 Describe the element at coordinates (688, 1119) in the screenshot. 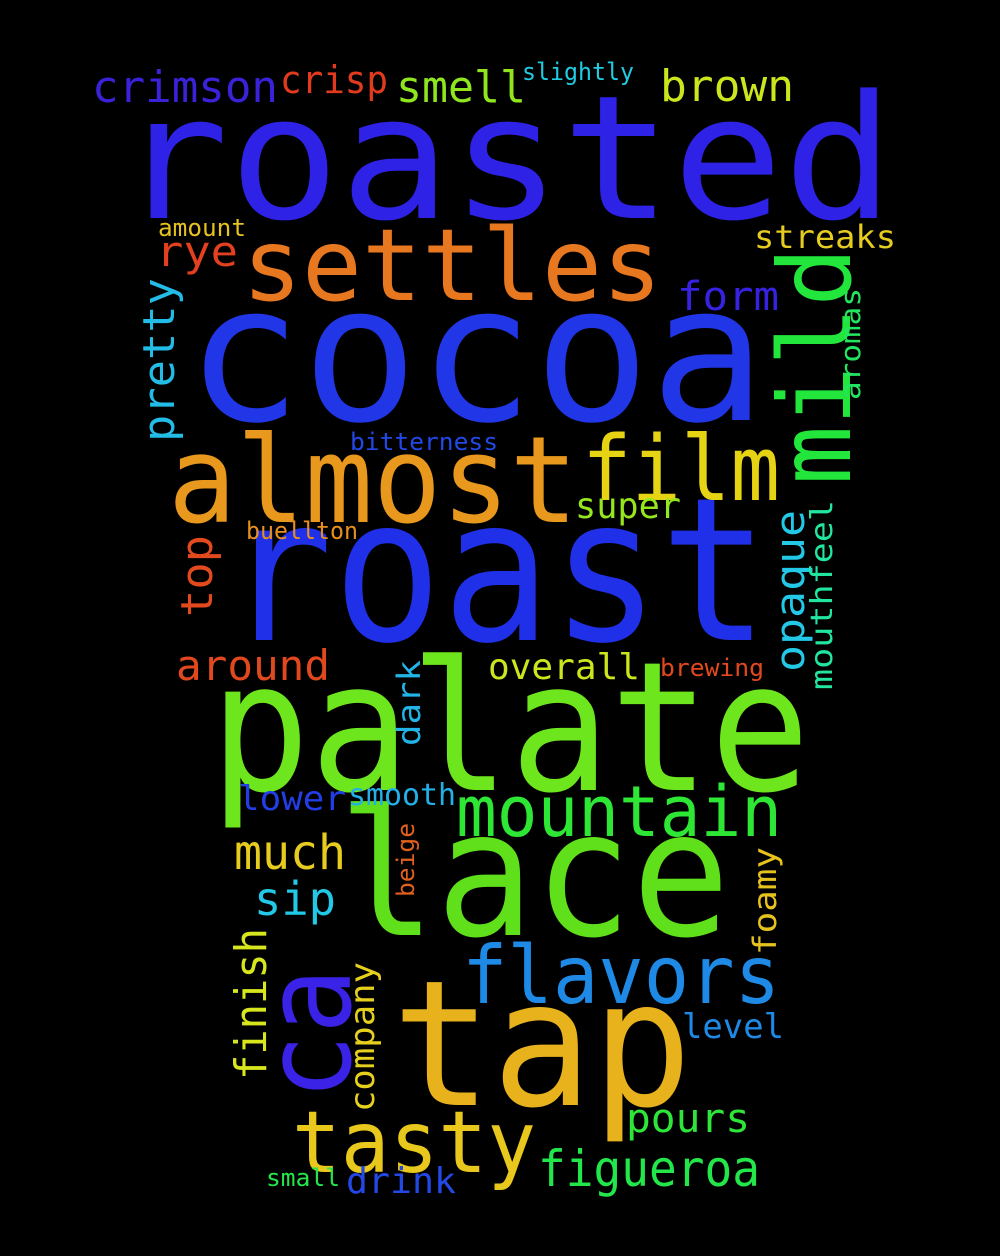

I see `word-pours: pours` at that location.